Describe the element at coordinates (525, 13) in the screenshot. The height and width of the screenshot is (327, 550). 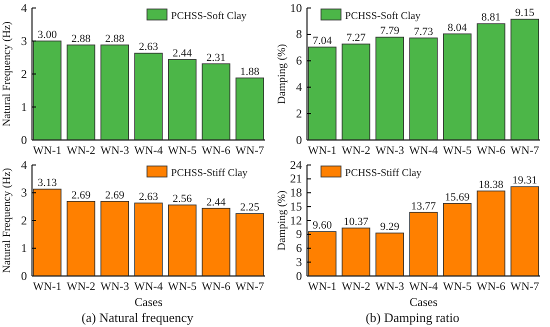
I see `data-label: 9.15` at that location.